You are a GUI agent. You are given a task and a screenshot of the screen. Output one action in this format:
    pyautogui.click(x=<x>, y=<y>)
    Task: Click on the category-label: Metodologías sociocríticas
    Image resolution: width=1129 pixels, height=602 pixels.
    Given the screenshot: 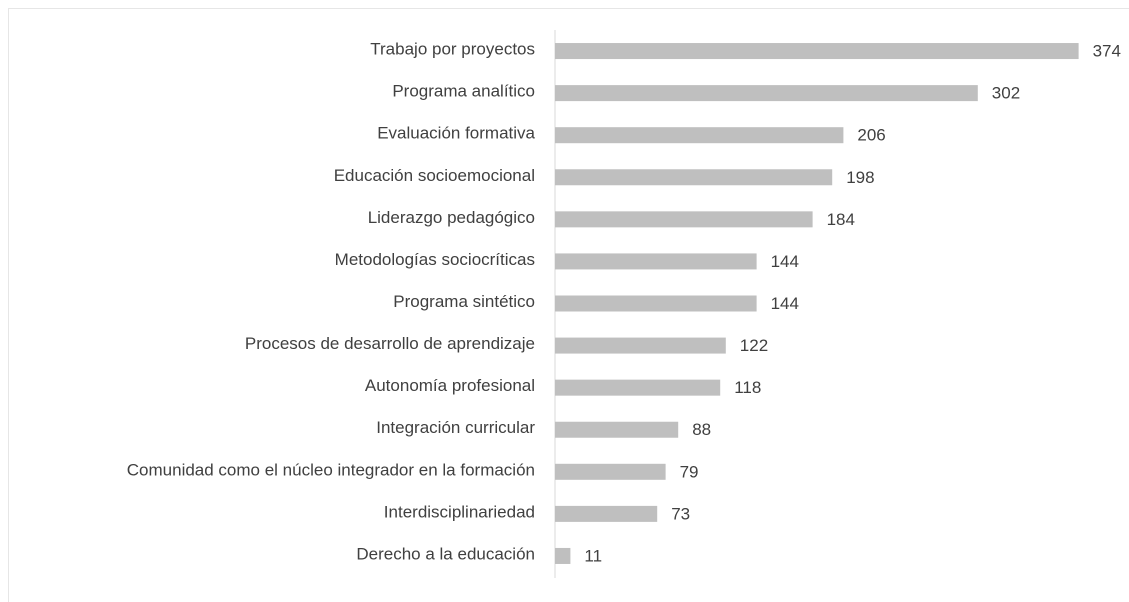 What is the action you would take?
    pyautogui.click(x=435, y=259)
    